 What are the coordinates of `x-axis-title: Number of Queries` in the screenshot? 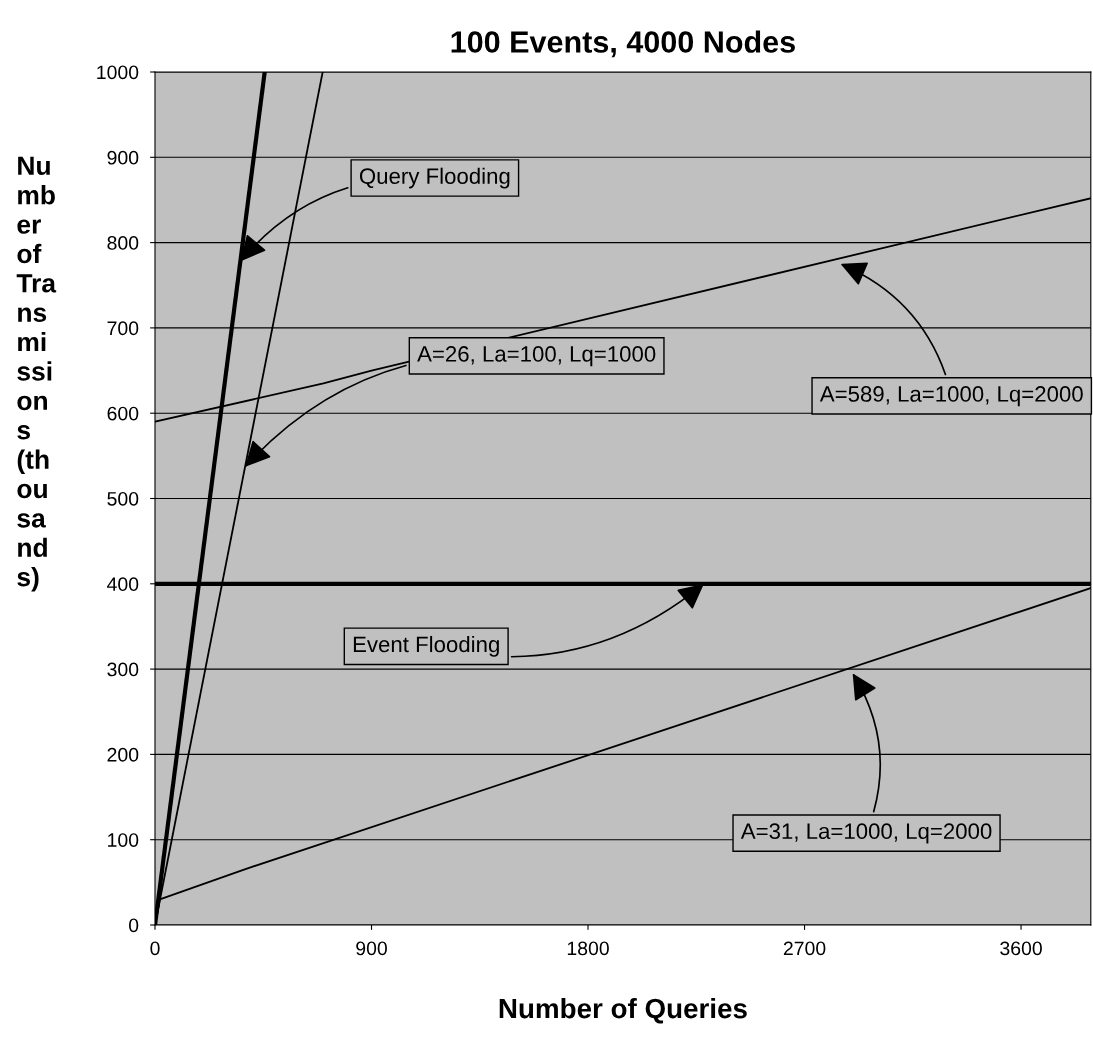 It's located at (623, 1010).